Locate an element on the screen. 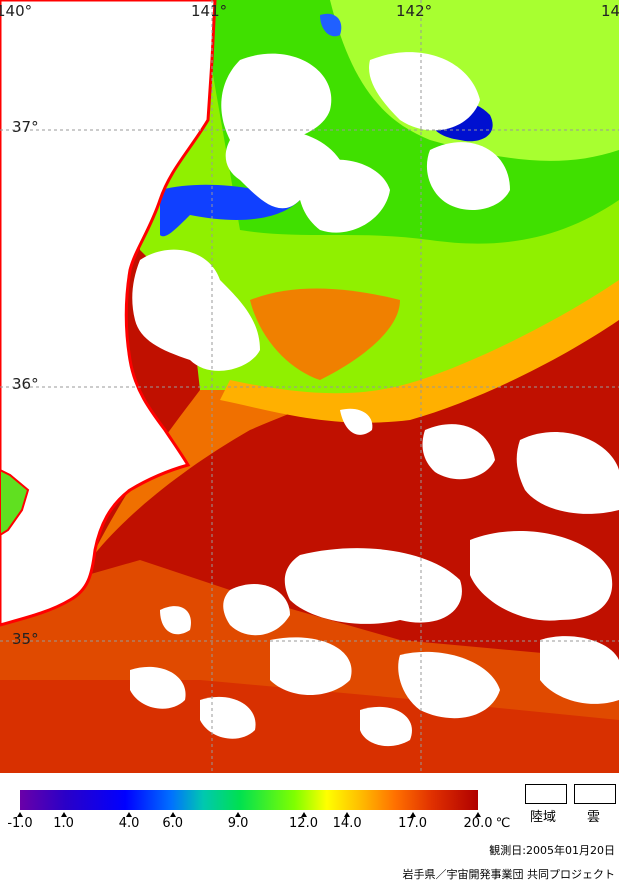  land-legend-box is located at coordinates (546, 794).